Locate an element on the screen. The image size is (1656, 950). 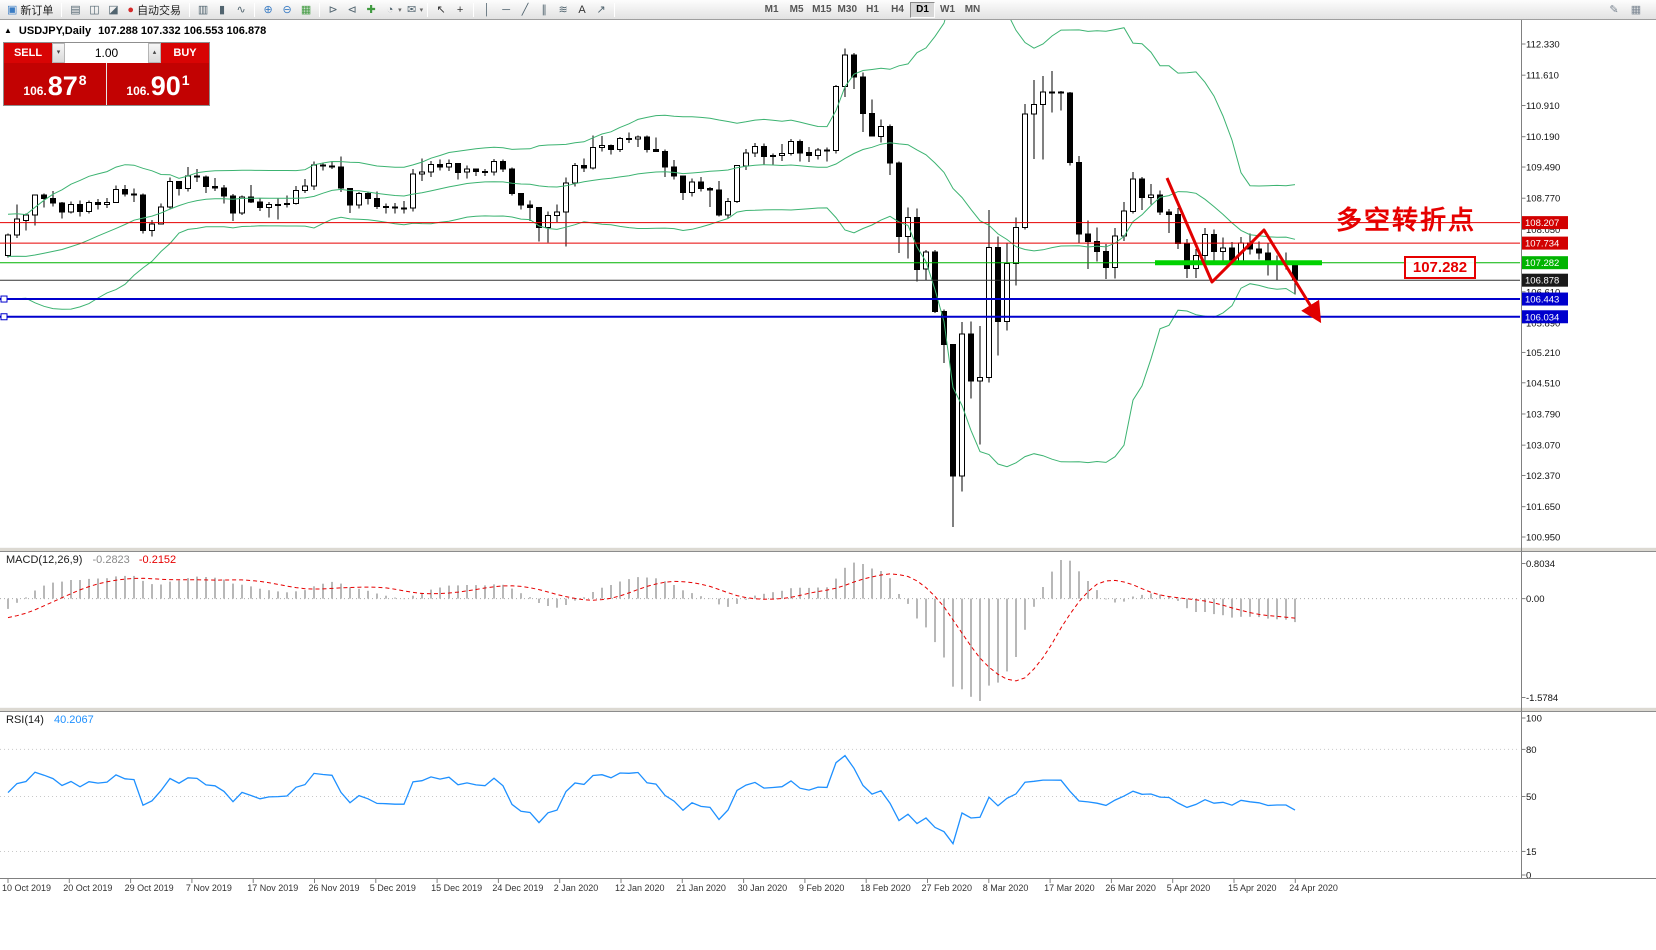
svg-text: 8 Mar 2020 is located at coordinates (1006, 888).